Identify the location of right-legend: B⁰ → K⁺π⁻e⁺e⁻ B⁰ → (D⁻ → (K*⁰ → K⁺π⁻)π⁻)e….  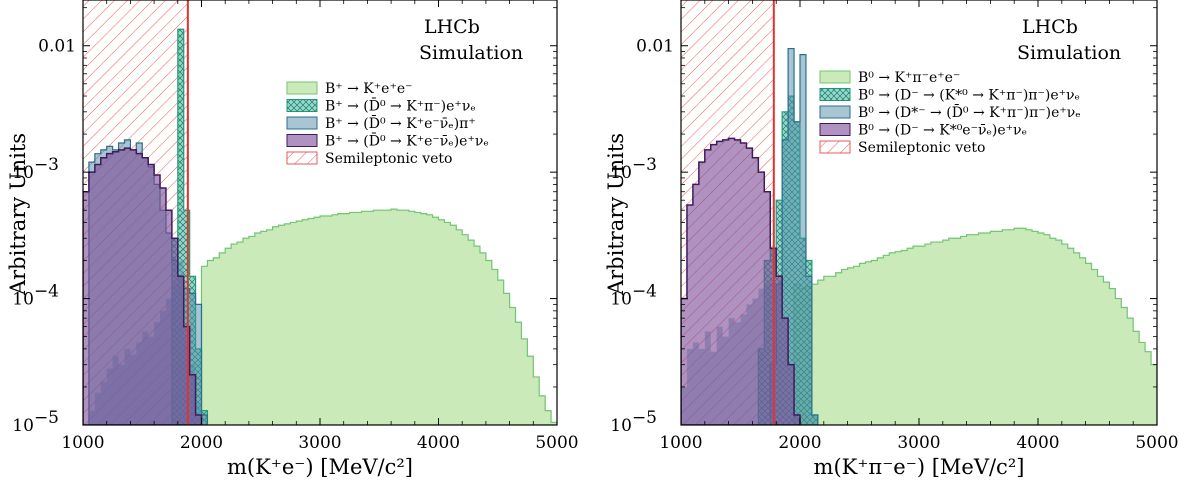
(950, 113).